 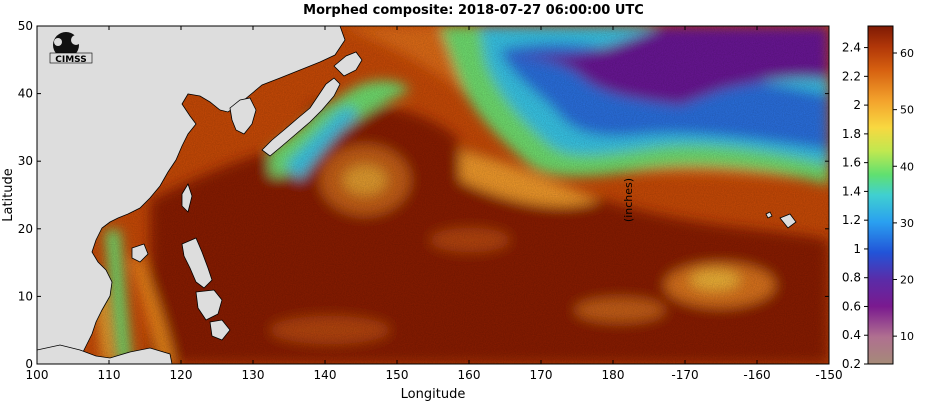 I want to click on colorbar-left-ticks: 0.2 0.4 0.6 0.8 1 1.2 1.4 1.6 1.8 2 2.2 2.4, so click(x=855, y=206).